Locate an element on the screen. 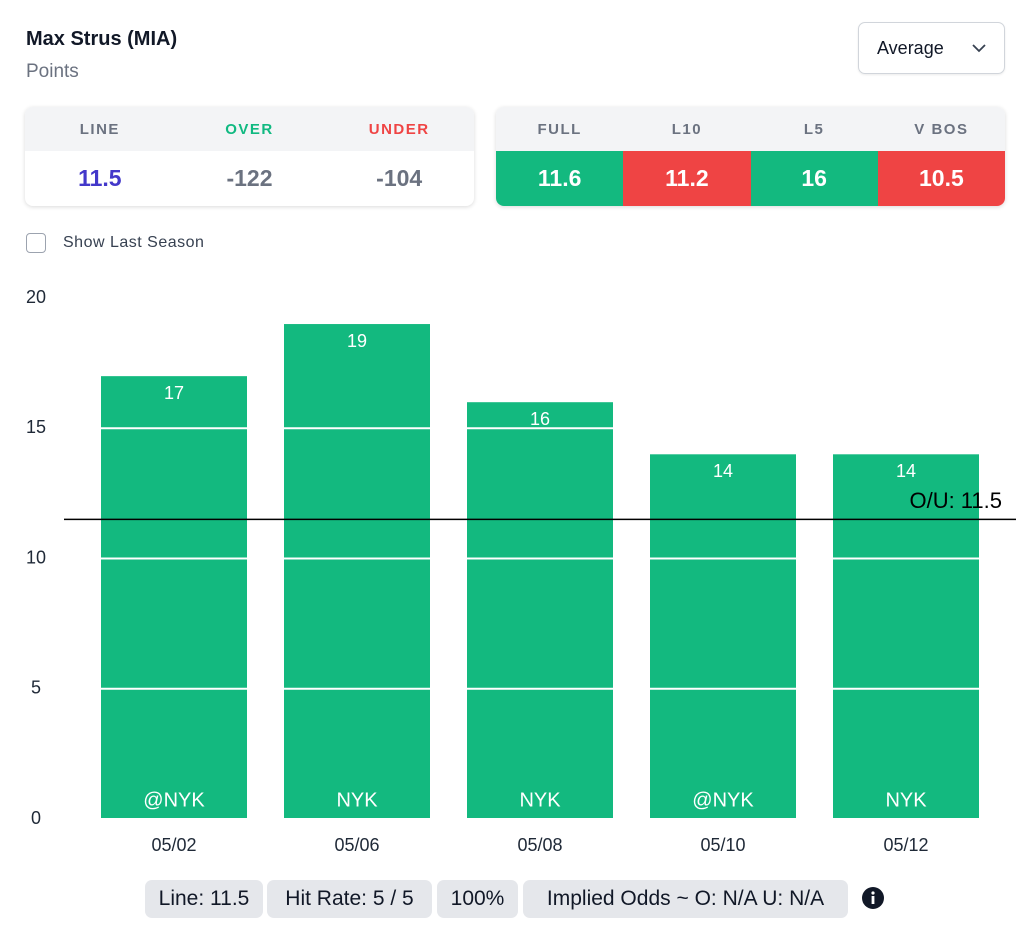 The height and width of the screenshot is (945, 1024). line-header: OVER is located at coordinates (249, 129).